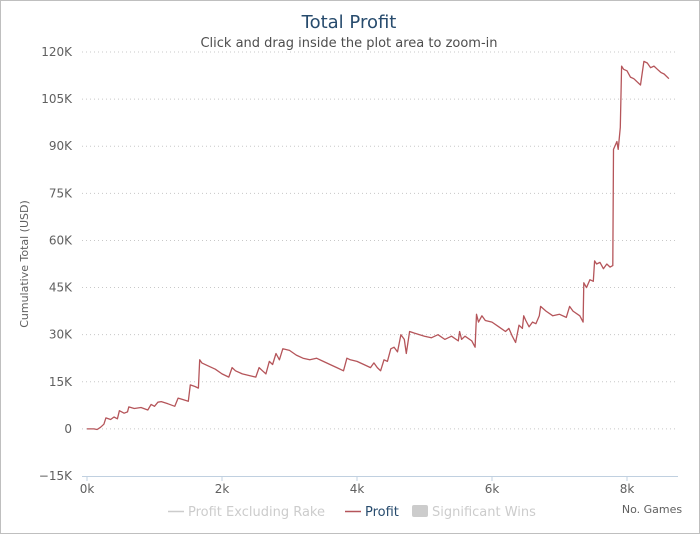 The image size is (700, 534). I want to click on y-tick-label: 30K, so click(61, 335).